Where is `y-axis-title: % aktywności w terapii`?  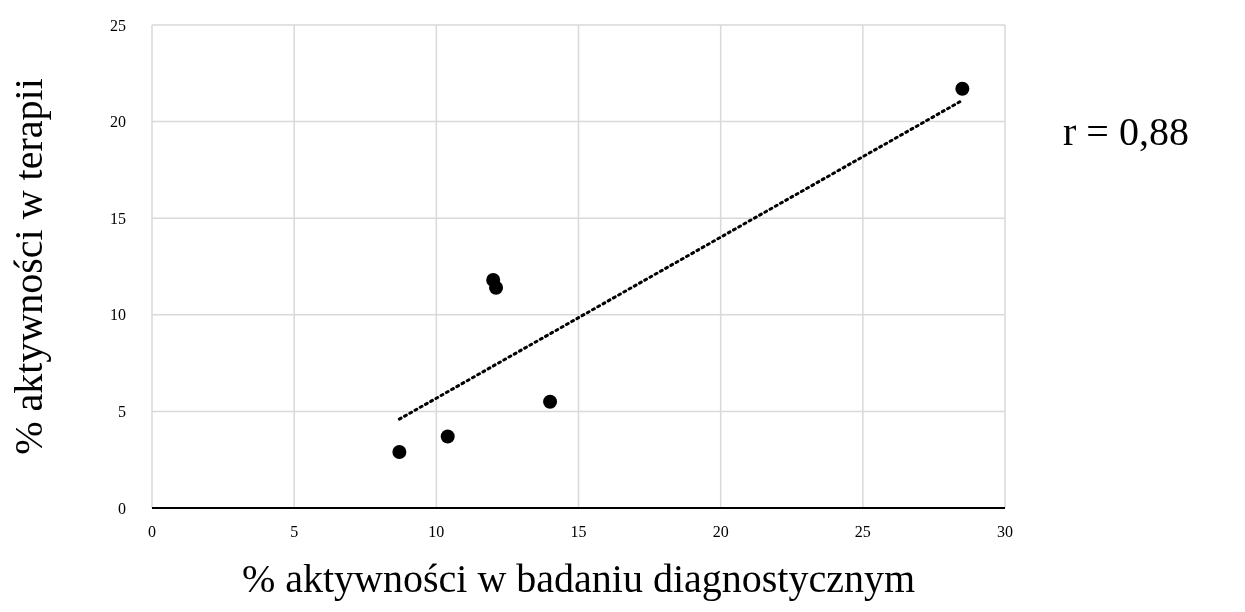 y-axis-title: % aktywności w terapii is located at coordinates (29, 266).